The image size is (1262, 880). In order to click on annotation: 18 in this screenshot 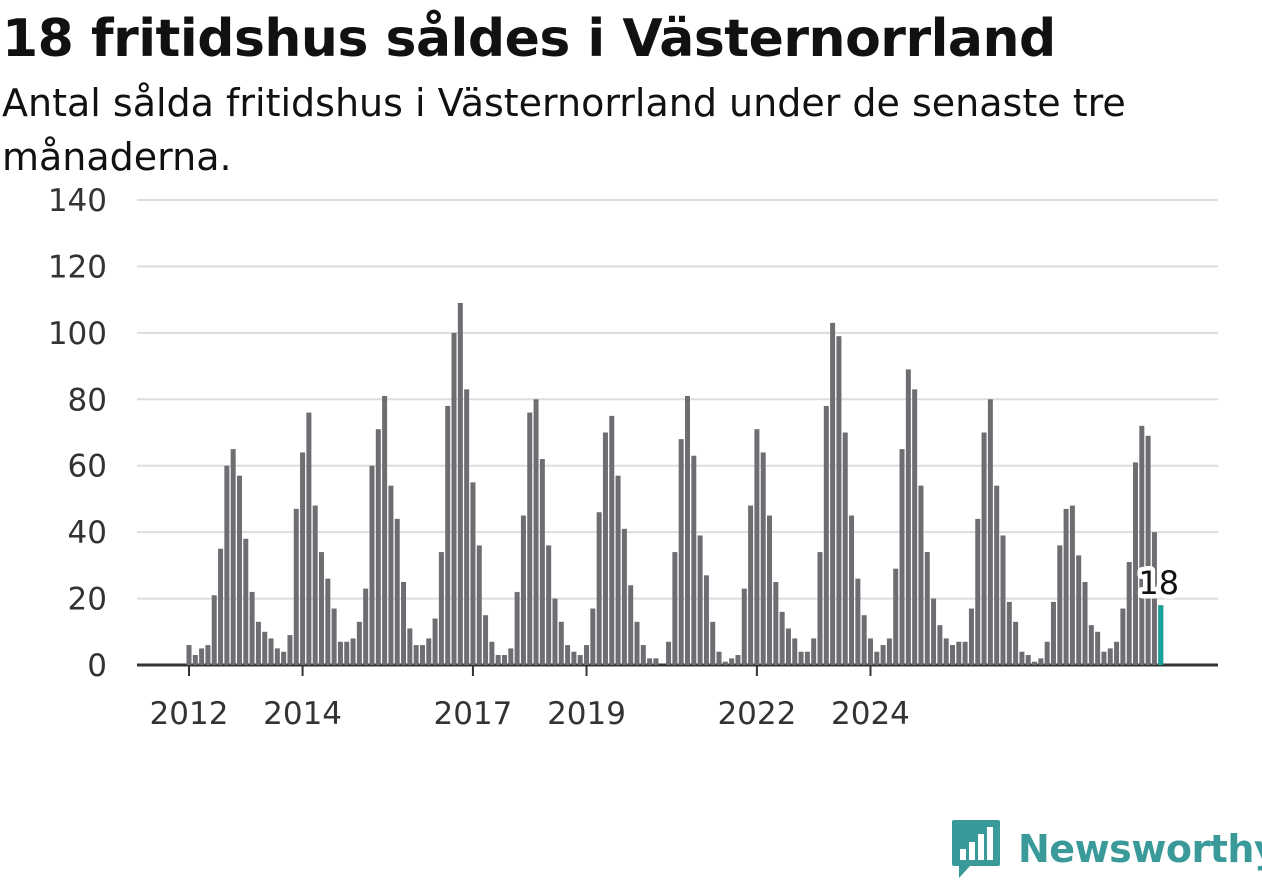, I will do `click(1159, 583)`.